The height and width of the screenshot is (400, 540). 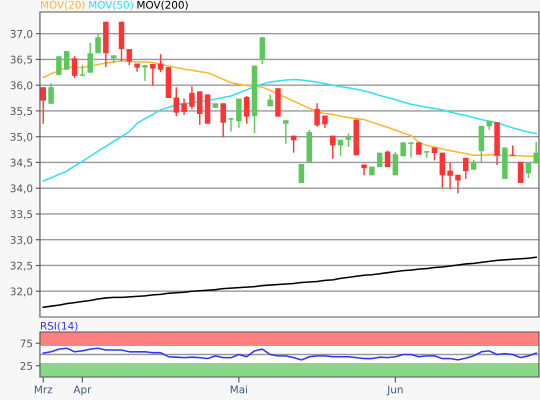 I want to click on y-tick-label: 36,0, so click(x=21, y=85).